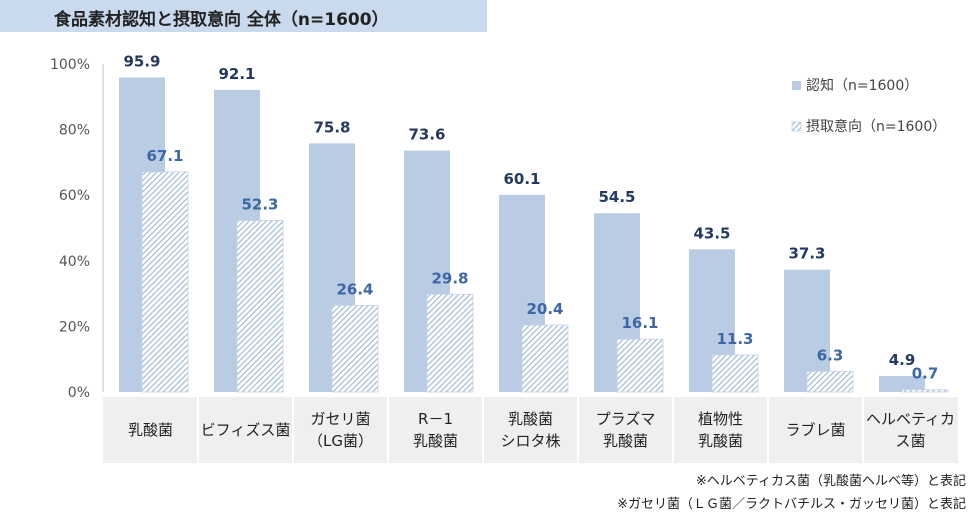  What do you see at coordinates (221, 20) in the screenshot?
I see `chart-title: 食品素材認知と摂取意向 全体（n=1600）` at bounding box center [221, 20].